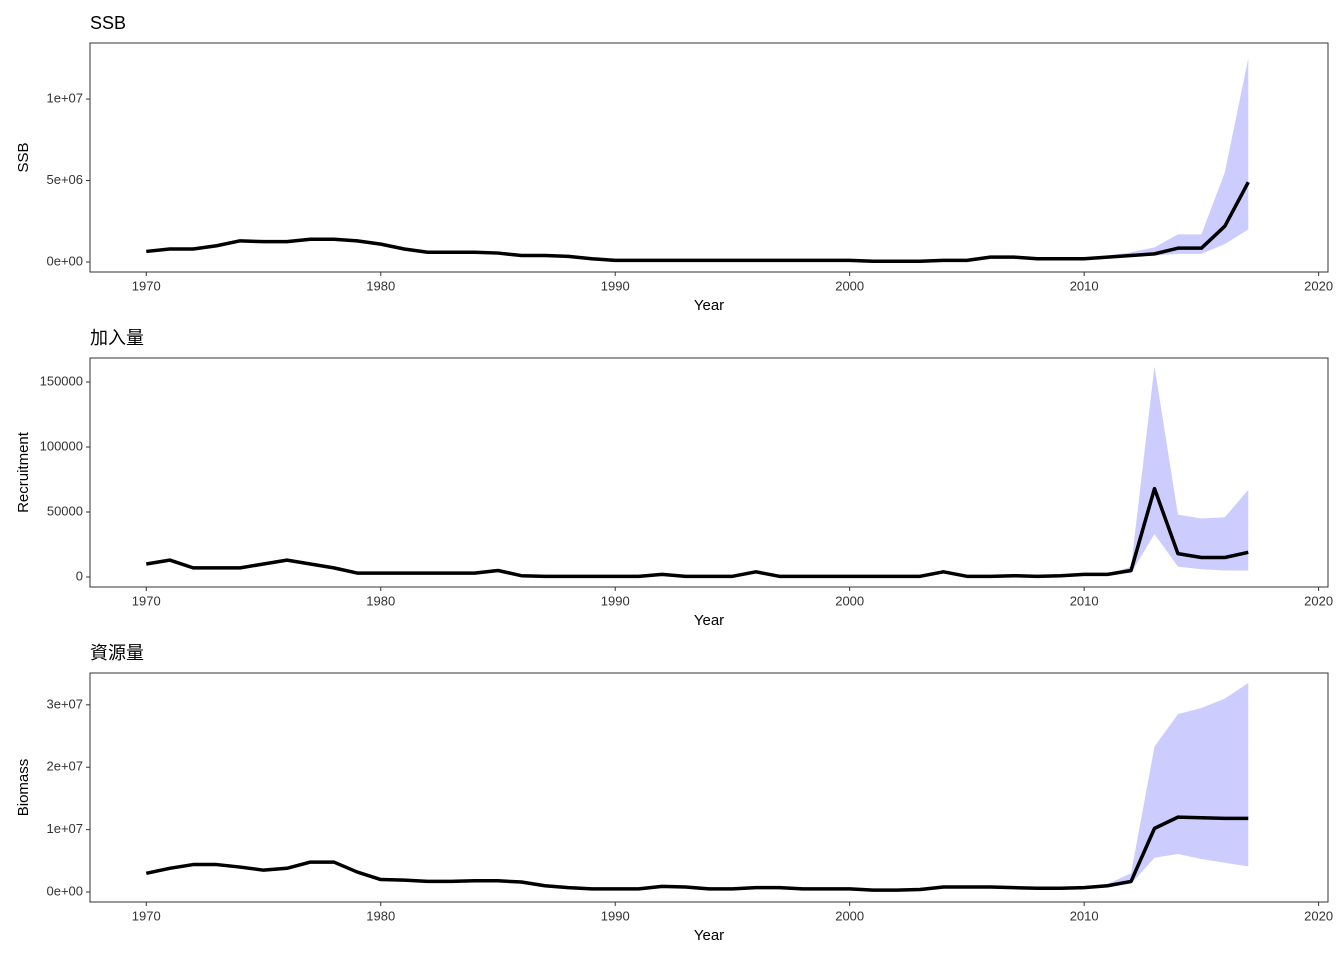 This screenshot has height=960, width=1344. Describe the element at coordinates (23, 788) in the screenshot. I see `y-axis-label: Biomass` at that location.